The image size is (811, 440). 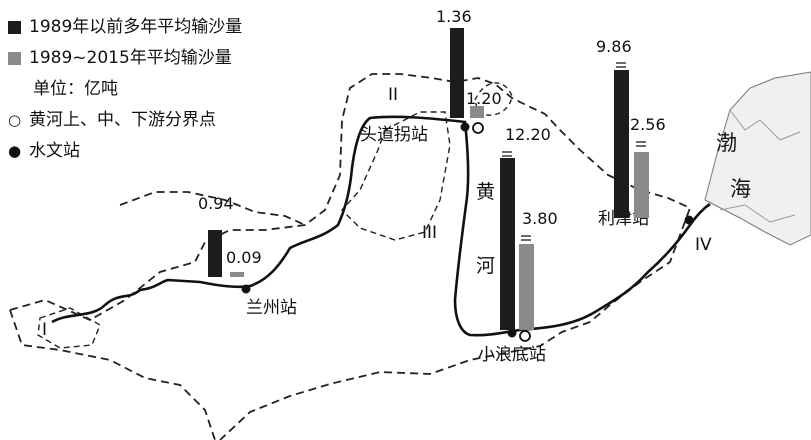 What do you see at coordinates (75, 89) in the screenshot?
I see `legend-unit-label: 单位：亿吨` at bounding box center [75, 89].